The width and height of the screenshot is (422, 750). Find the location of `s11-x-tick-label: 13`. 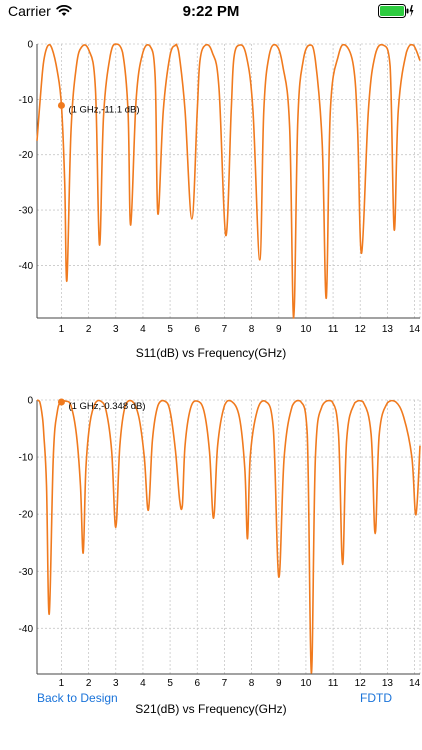

s11-x-tick-label: 13 is located at coordinates (388, 329).